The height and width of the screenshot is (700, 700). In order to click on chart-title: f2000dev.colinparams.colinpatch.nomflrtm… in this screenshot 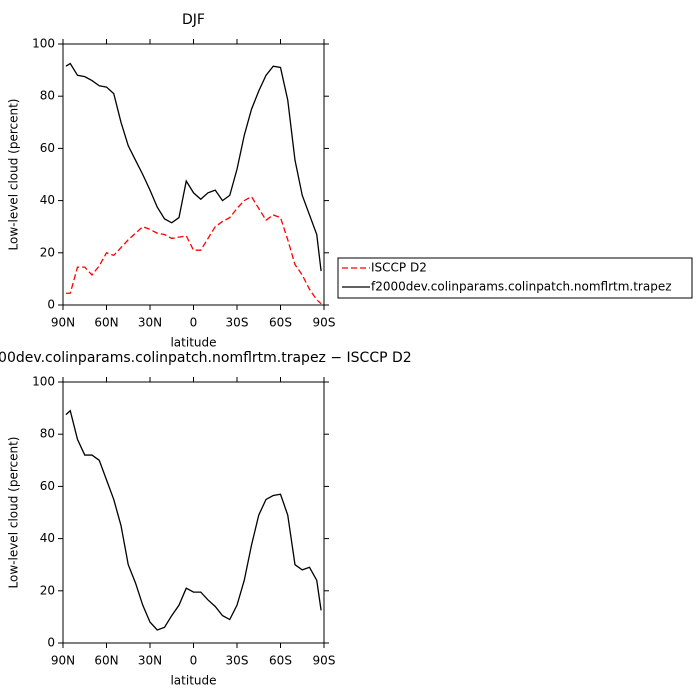, I will do `click(206, 358)`.